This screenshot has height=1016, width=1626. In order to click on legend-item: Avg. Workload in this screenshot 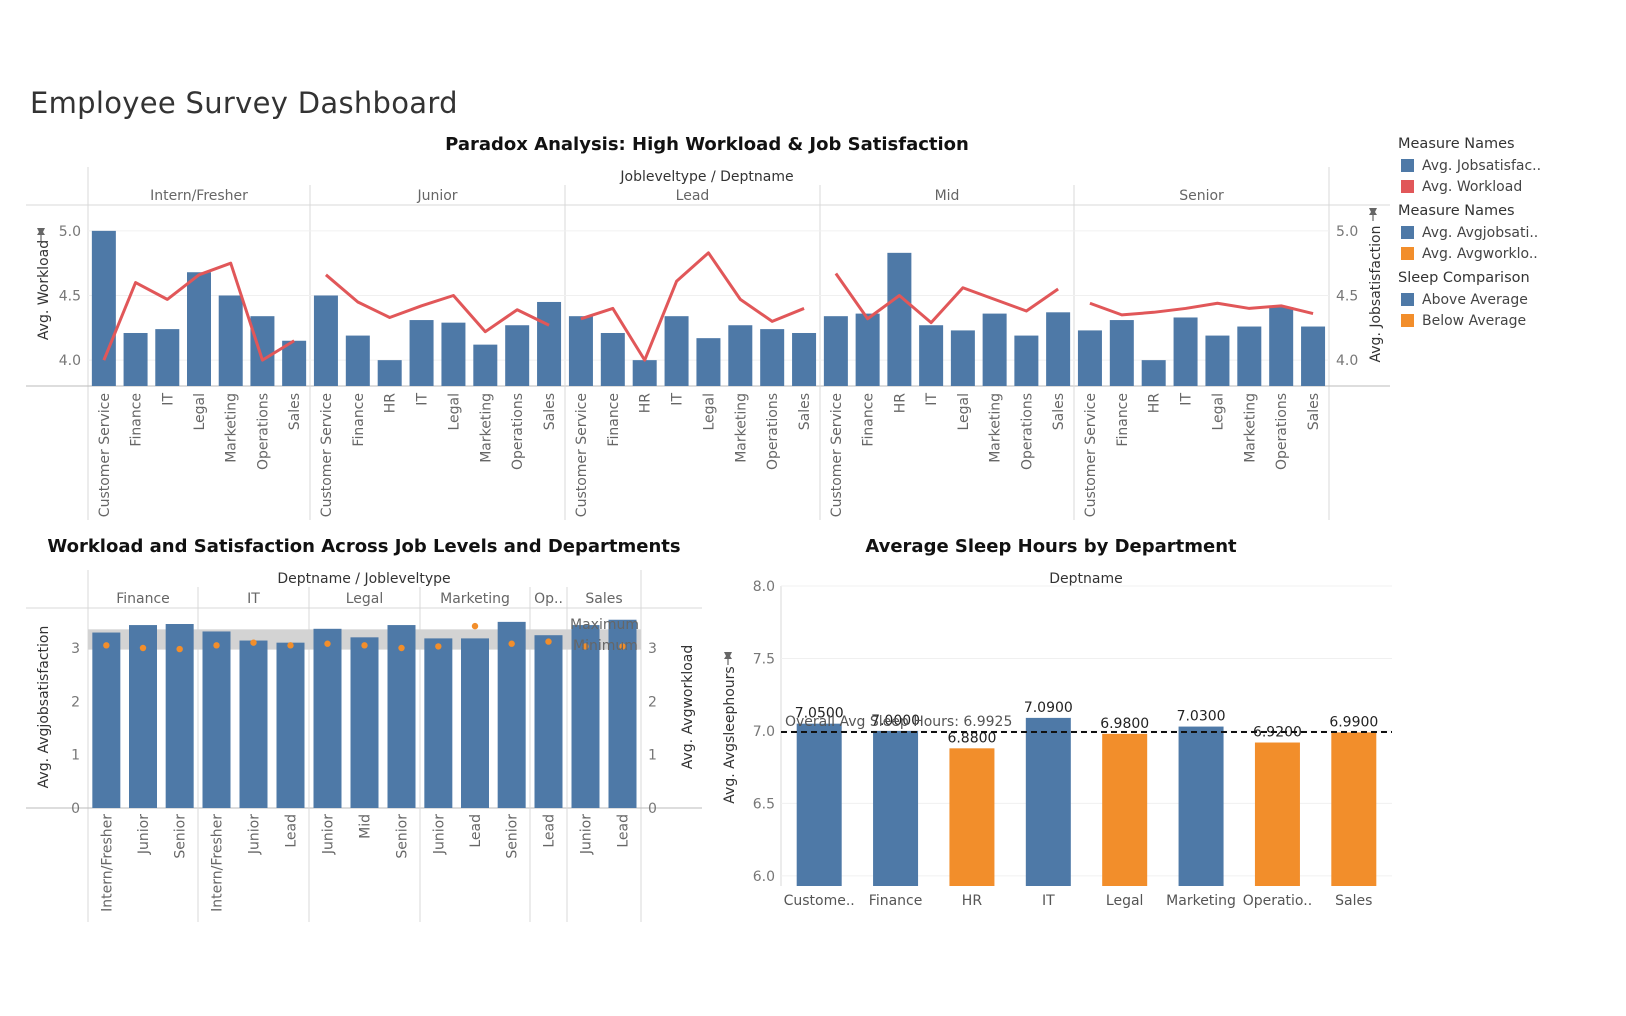, I will do `click(1469, 186)`.